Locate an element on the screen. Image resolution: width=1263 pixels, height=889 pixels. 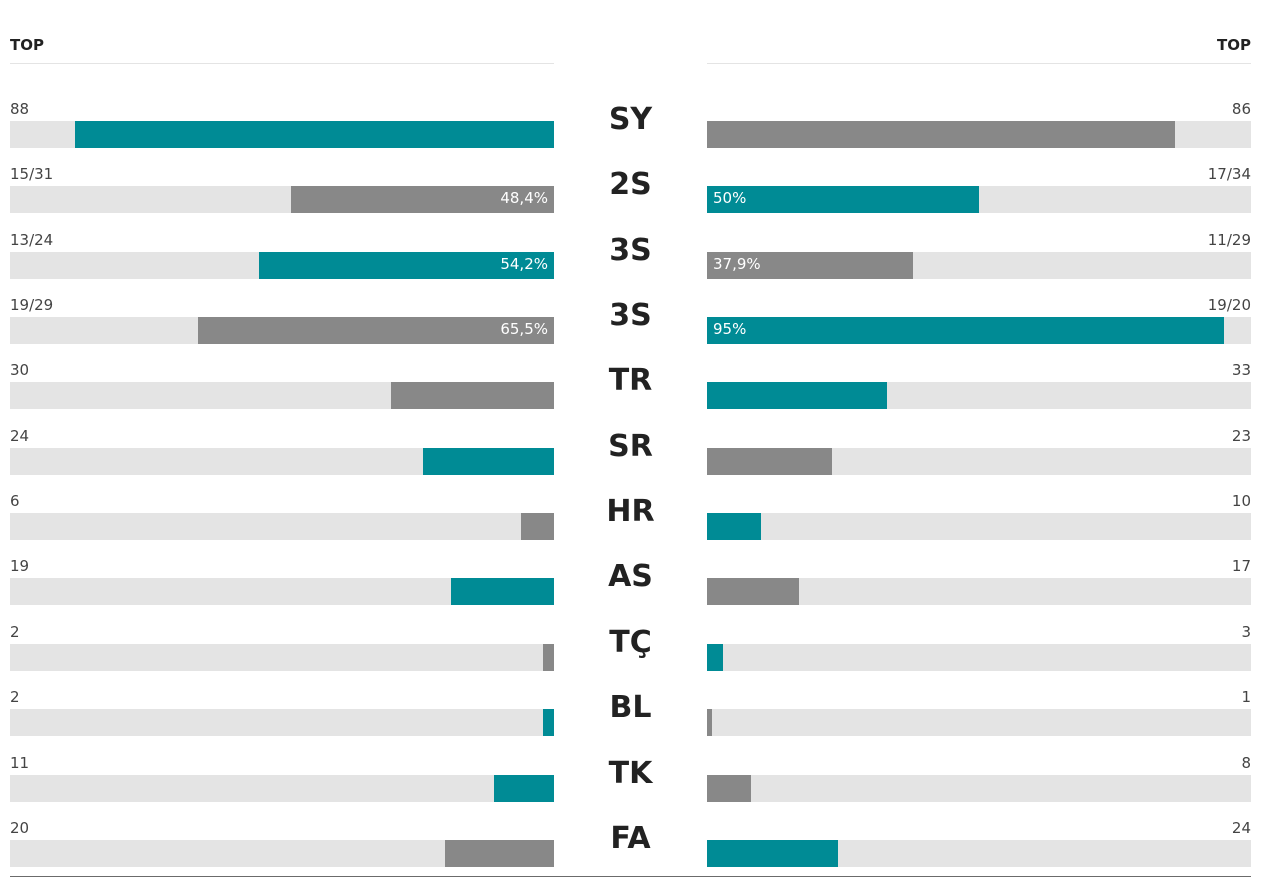
left-percent-label-2: 54,2% is located at coordinates (524, 263).